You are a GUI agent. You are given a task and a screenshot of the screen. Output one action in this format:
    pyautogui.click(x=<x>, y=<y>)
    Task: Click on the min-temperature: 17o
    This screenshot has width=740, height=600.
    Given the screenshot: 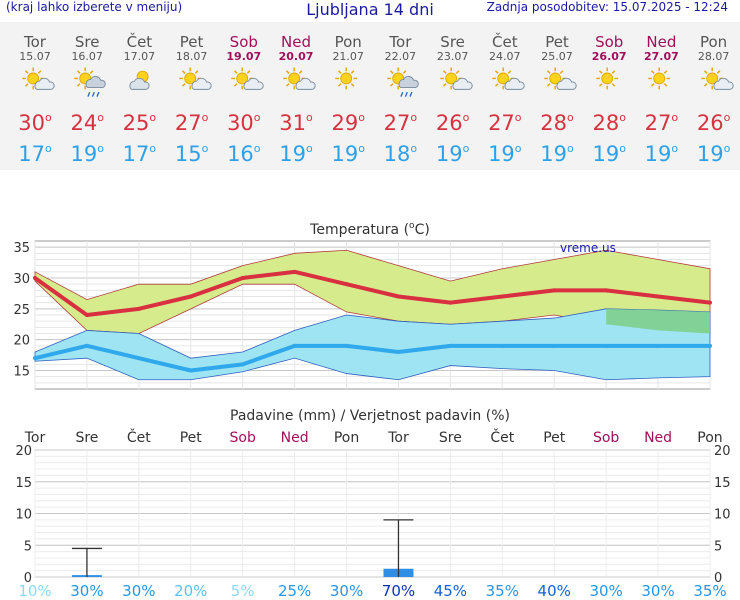 What is the action you would take?
    pyautogui.click(x=139, y=151)
    